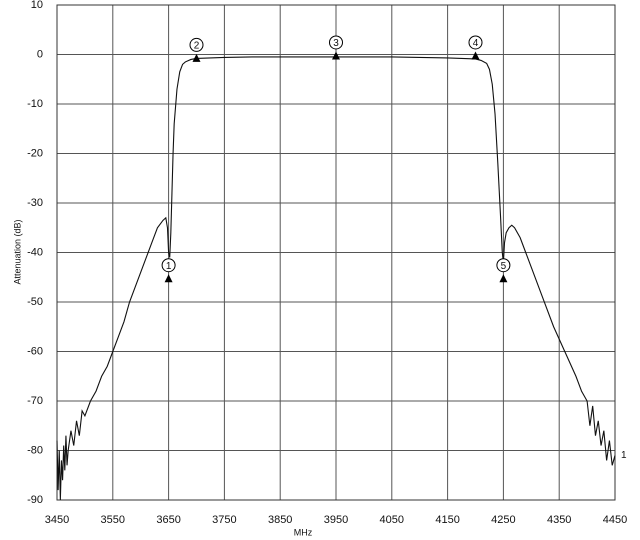  What do you see at coordinates (35, 302) in the screenshot?
I see `y-tick-label: -50` at bounding box center [35, 302].